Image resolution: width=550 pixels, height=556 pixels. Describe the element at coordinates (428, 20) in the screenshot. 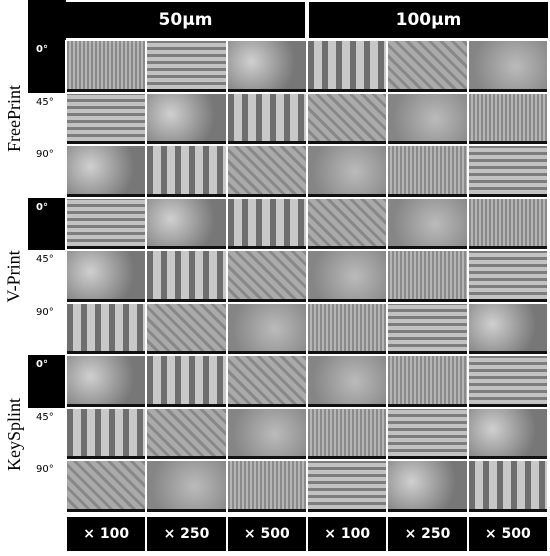

I see `column-header: 100μm` at that location.